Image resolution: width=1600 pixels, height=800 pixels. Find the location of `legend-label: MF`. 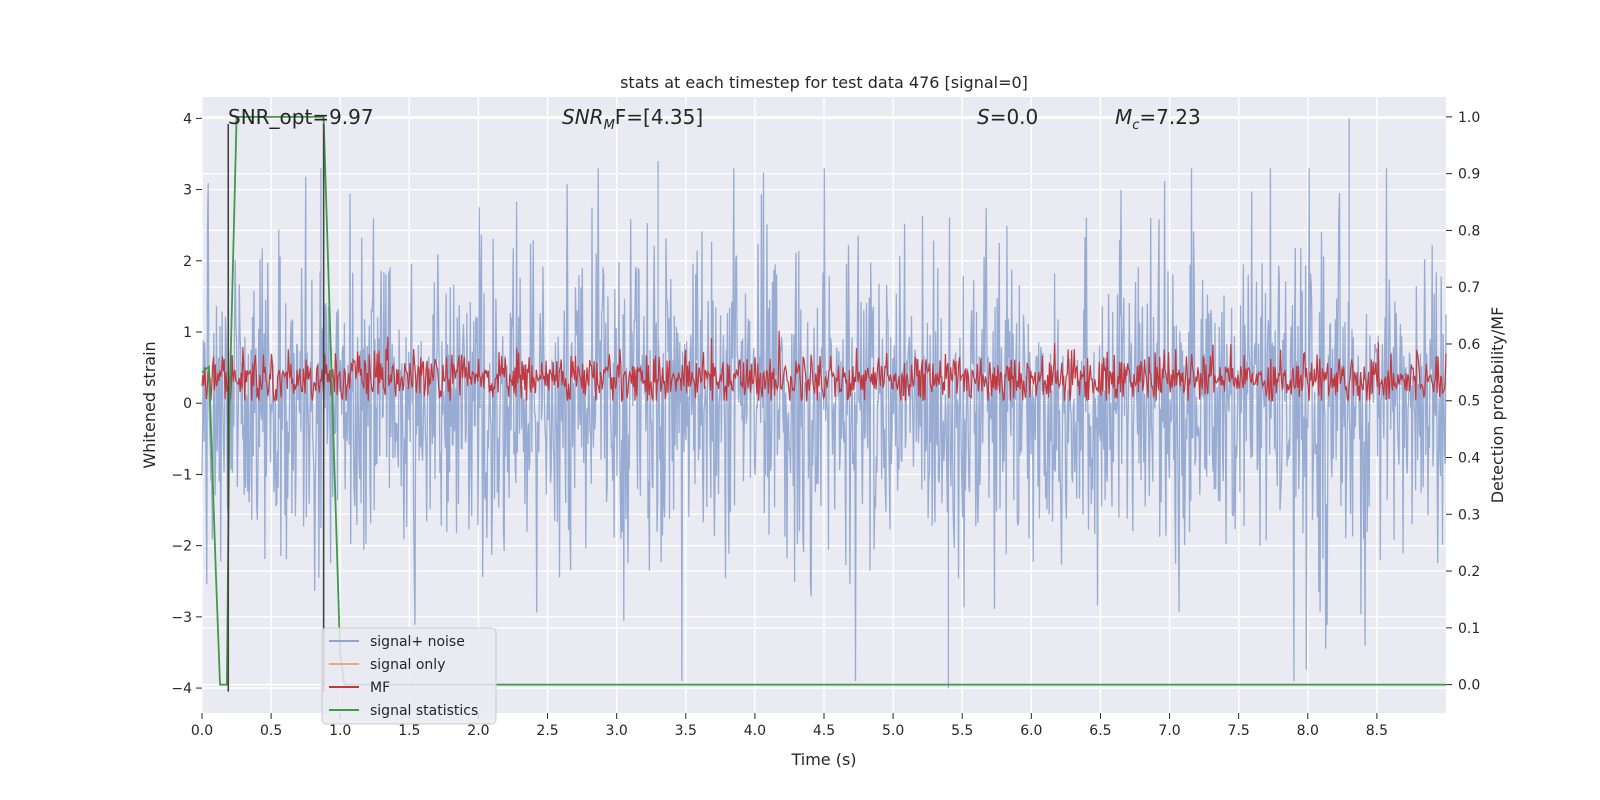

legend-label: MF is located at coordinates (380, 688).